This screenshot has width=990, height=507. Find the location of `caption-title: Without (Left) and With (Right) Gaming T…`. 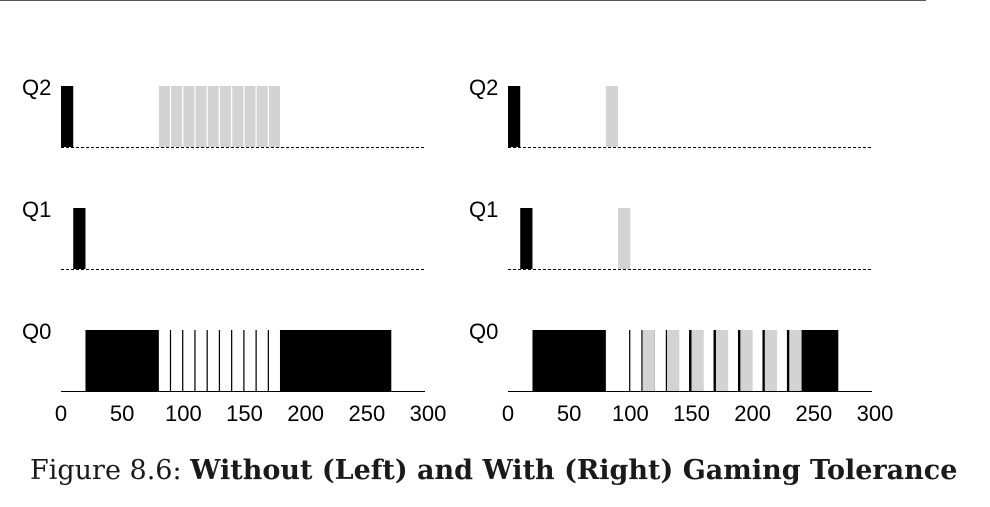

caption-title: Without (Left) and With (Right) Gaming T… is located at coordinates (574, 470).